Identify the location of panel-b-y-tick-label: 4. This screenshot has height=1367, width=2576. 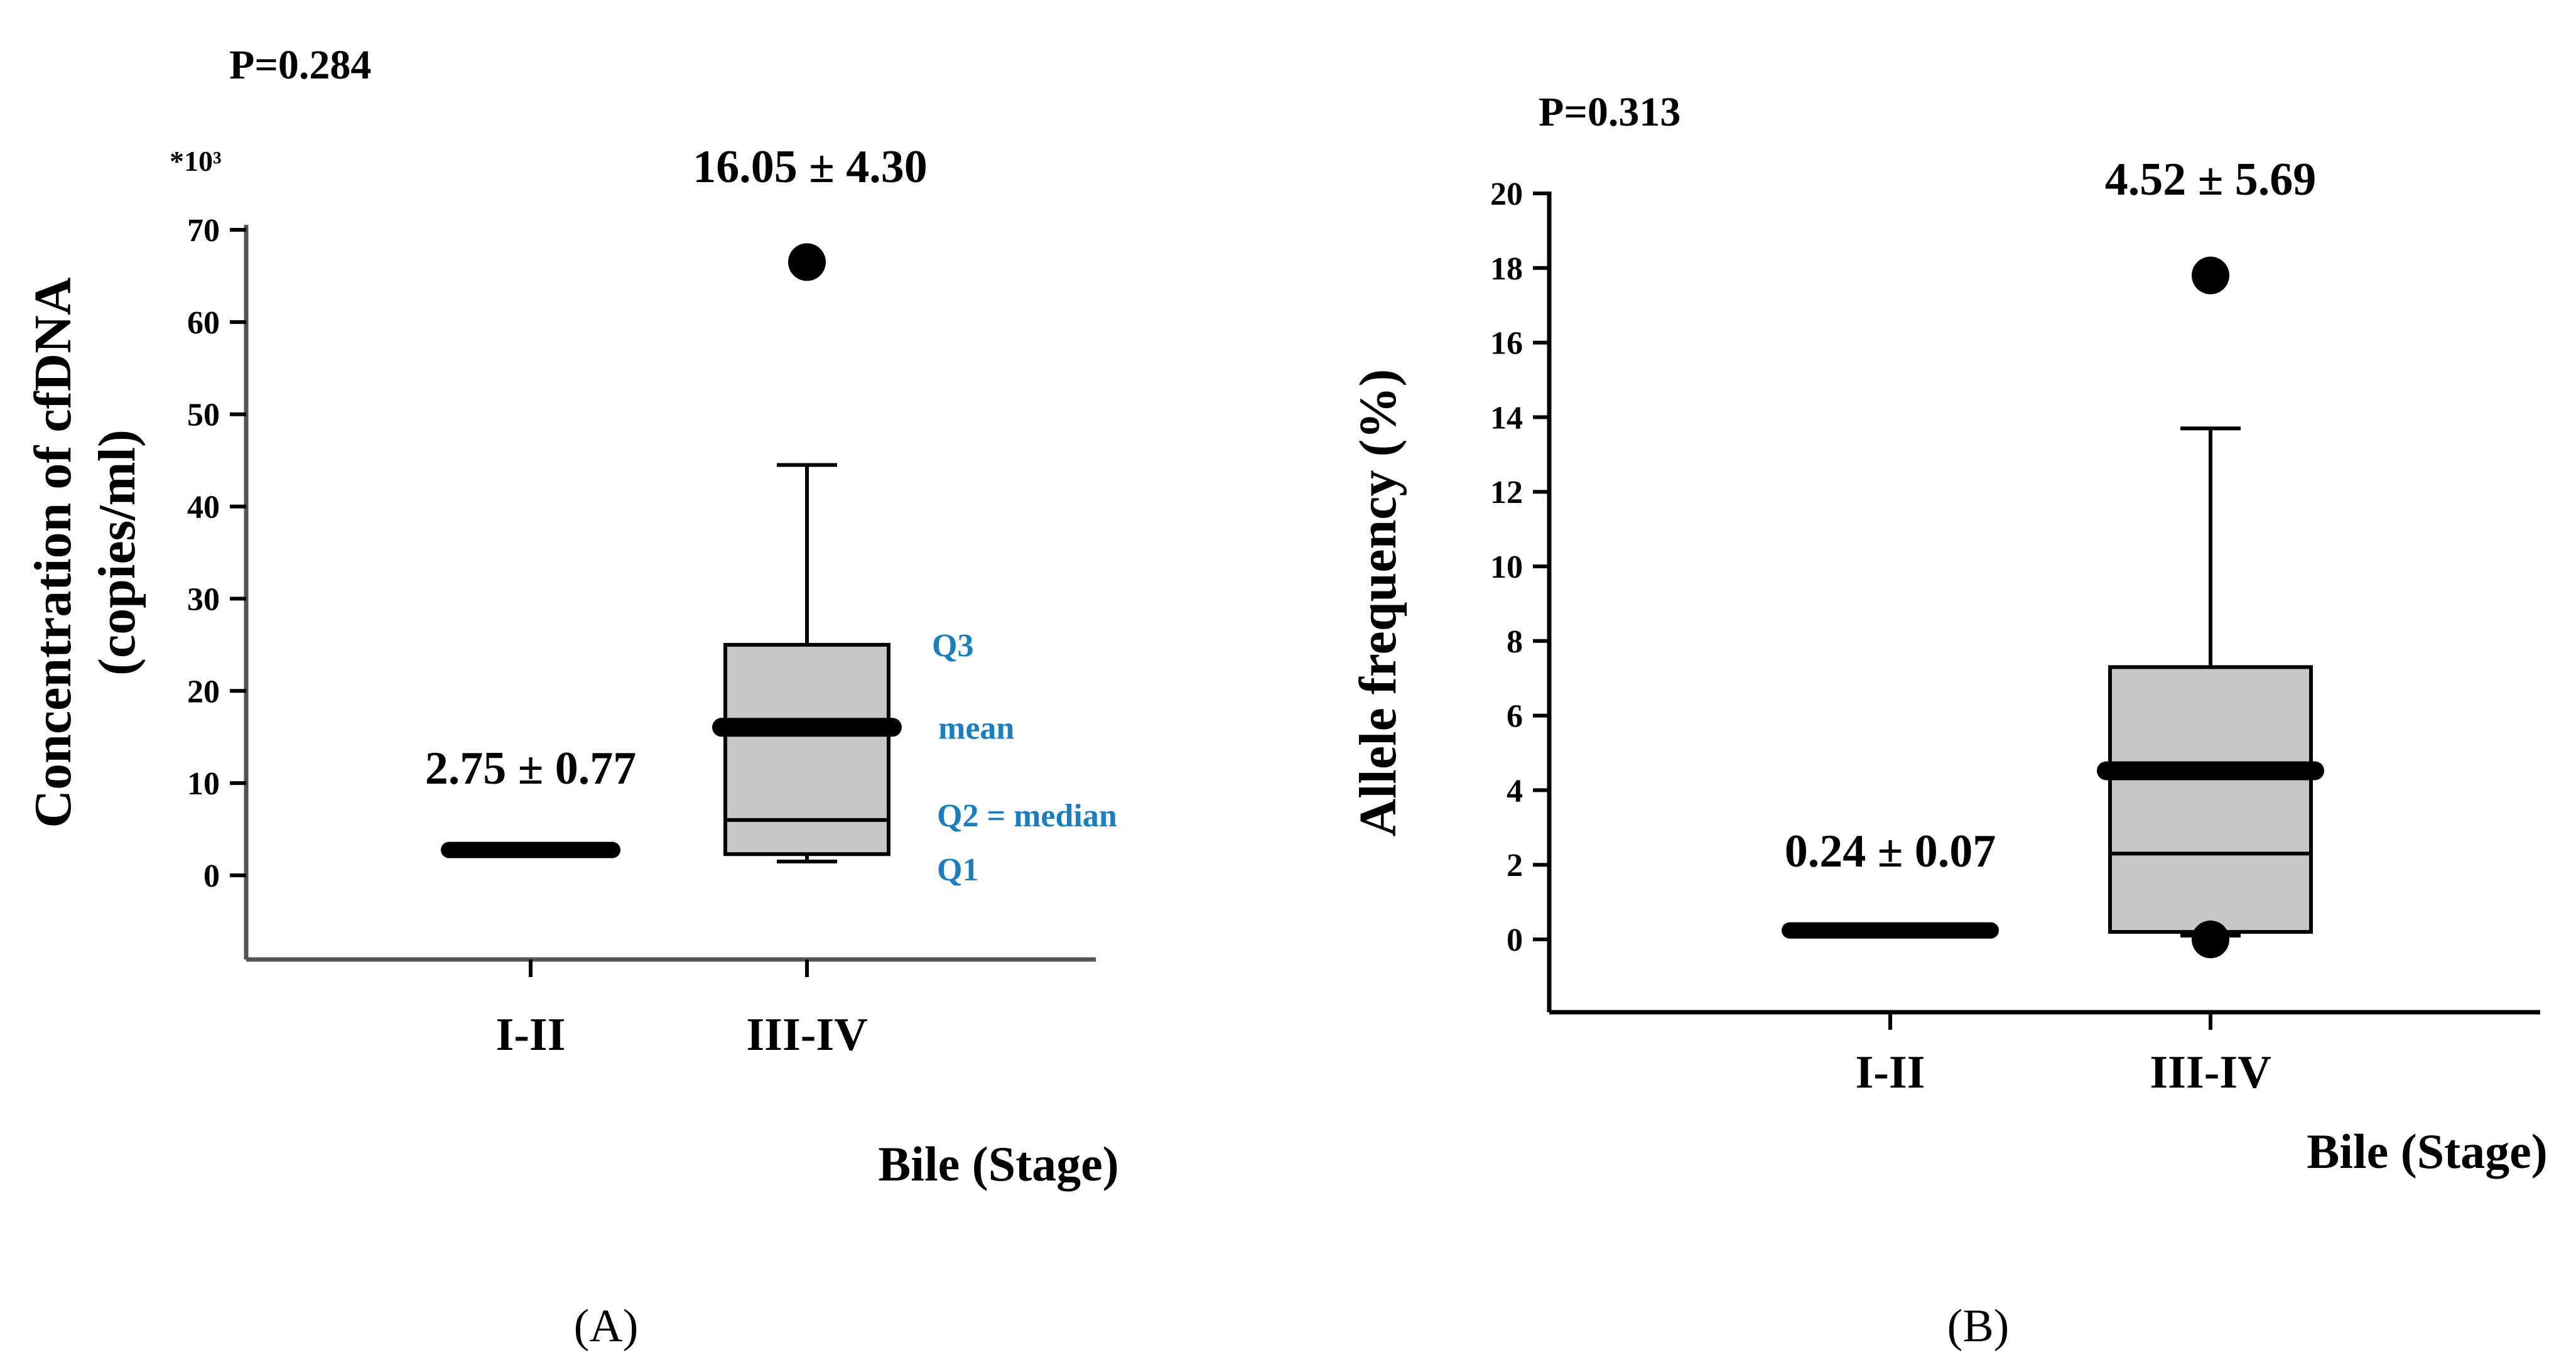
(1515, 791).